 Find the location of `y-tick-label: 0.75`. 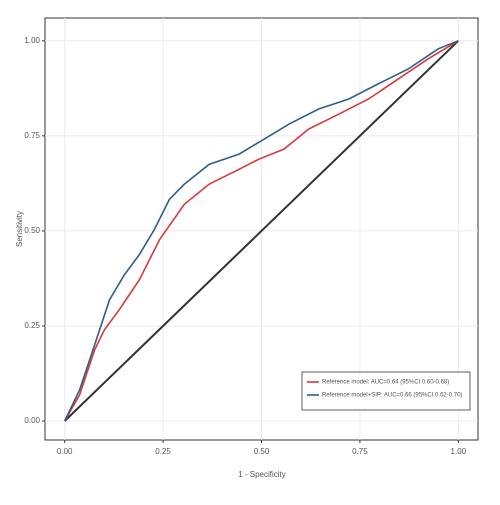

y-tick-label: 0.75 is located at coordinates (32, 135).